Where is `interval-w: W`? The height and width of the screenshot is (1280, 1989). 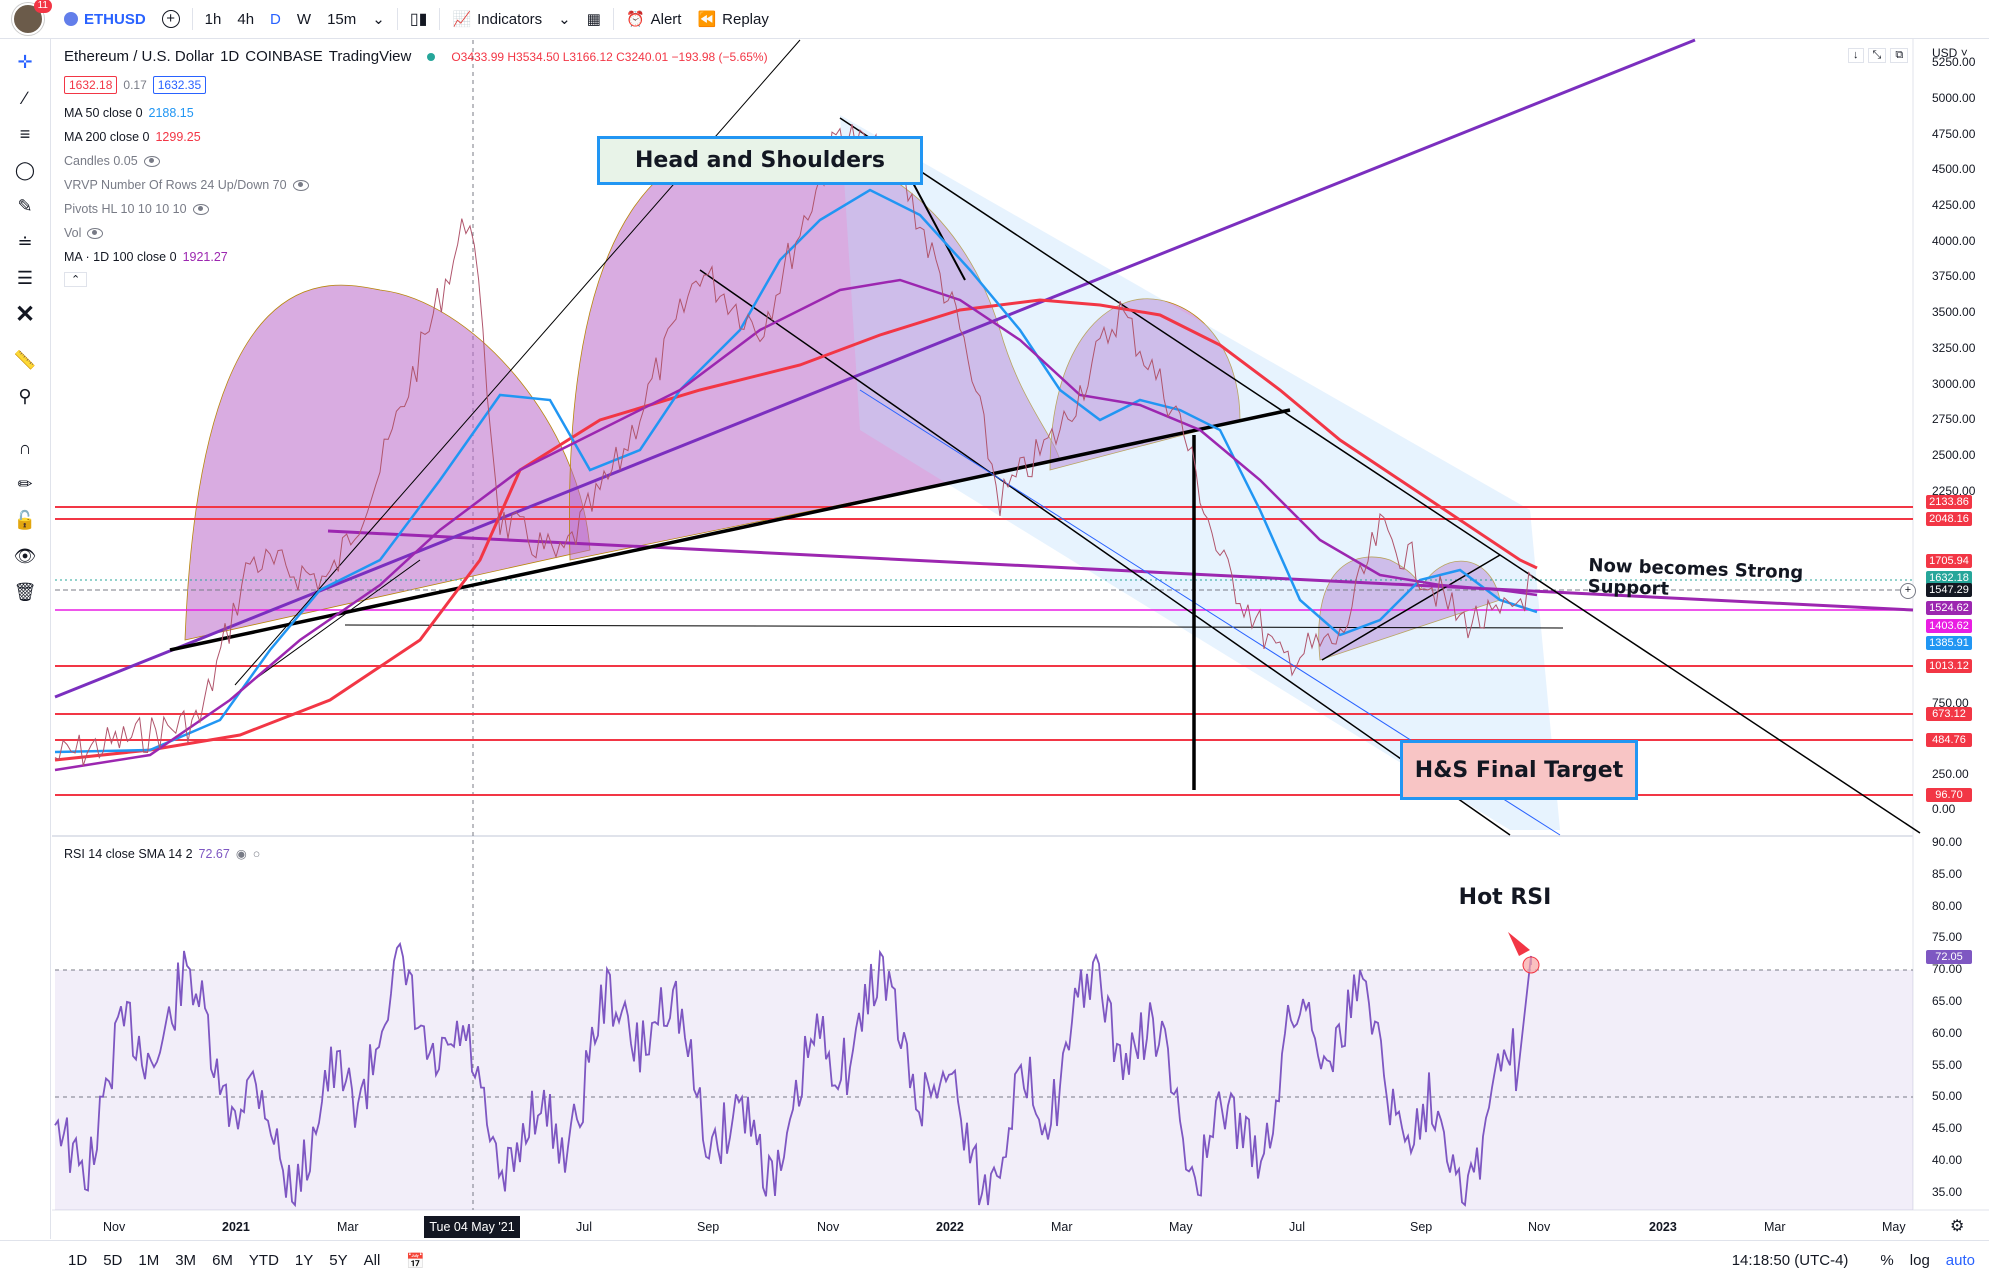 interval-w: W is located at coordinates (304, 19).